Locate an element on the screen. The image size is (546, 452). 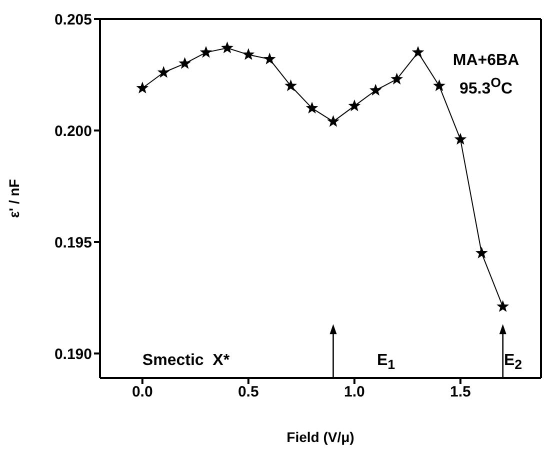
annotation: E$_{2}$ is located at coordinates (513, 363).